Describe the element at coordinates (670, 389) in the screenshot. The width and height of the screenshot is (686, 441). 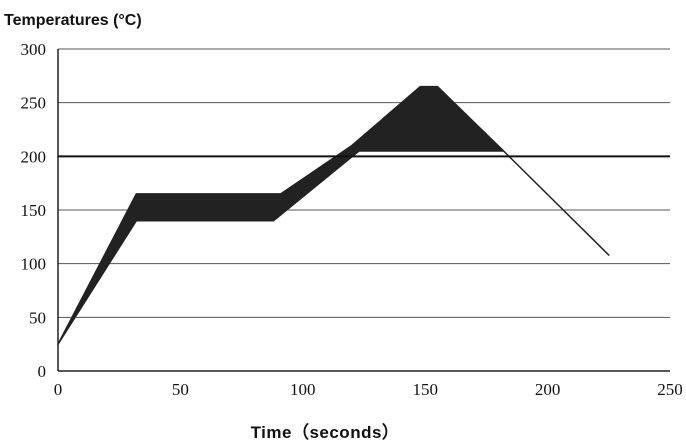
I see `x-tick-250: 250` at that location.